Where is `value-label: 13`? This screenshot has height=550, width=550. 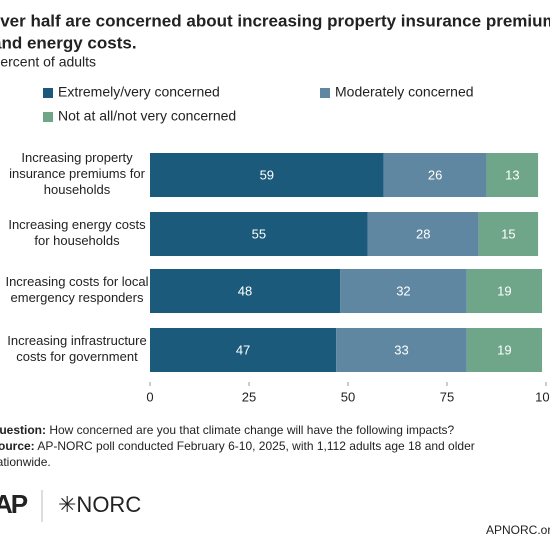 value-label: 13 is located at coordinates (512, 174).